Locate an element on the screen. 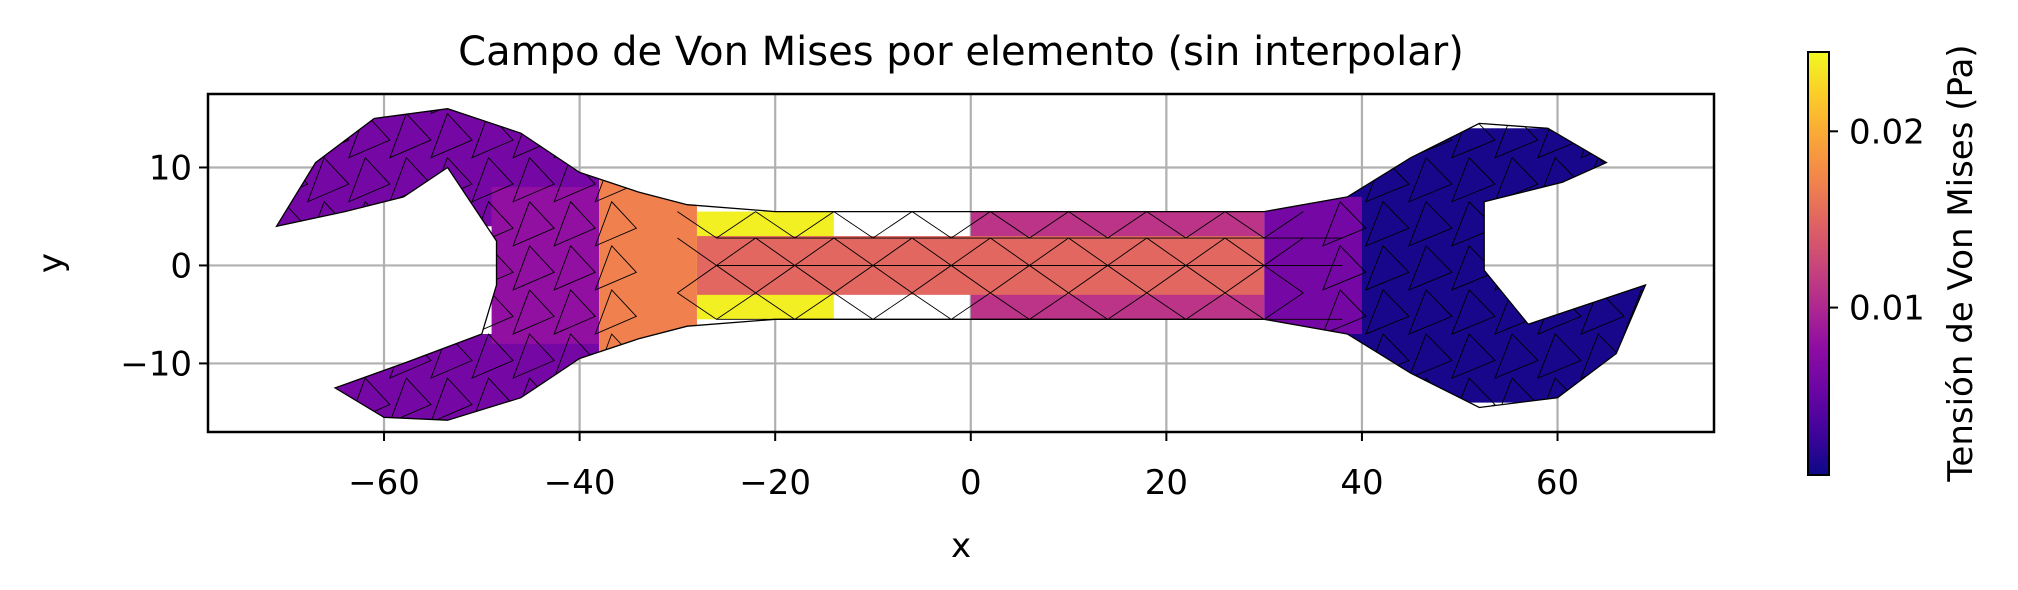 The height and width of the screenshot is (590, 2018). y-axis-label: y is located at coordinates (51, 263).